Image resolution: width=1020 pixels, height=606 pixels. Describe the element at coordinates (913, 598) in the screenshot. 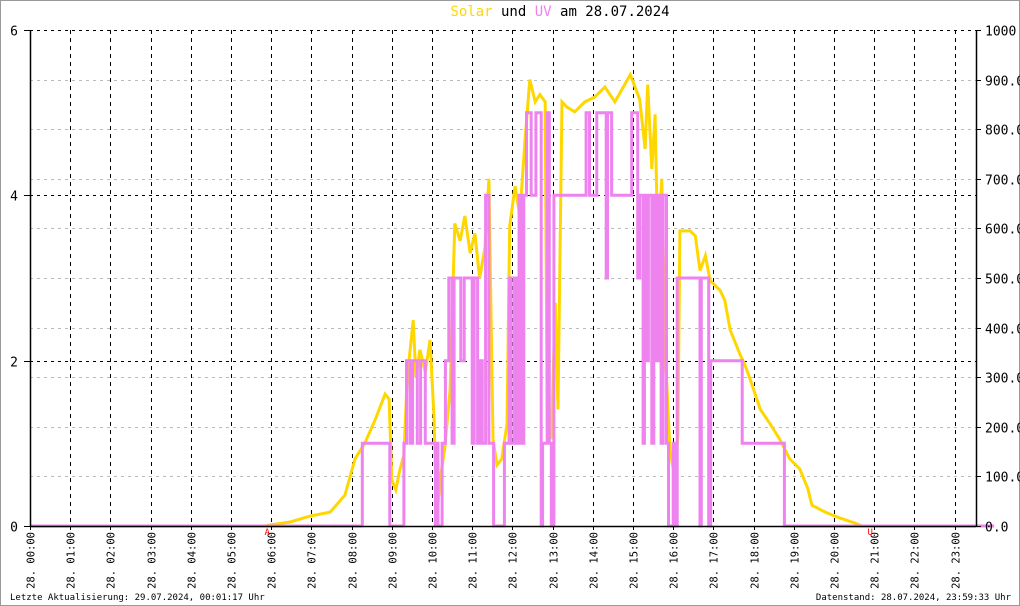

I see `data-timestamp-text: Datenstand: 28.07.2024, 23:59:33 Uhr` at that location.